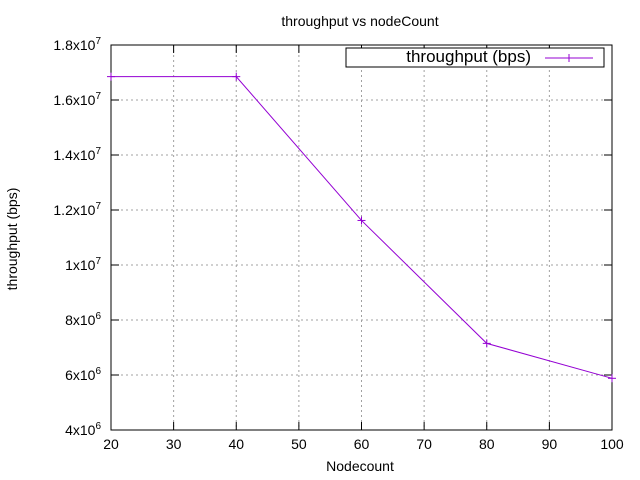  I want to click on y-tick-mantissa: 4, so click(69, 430).